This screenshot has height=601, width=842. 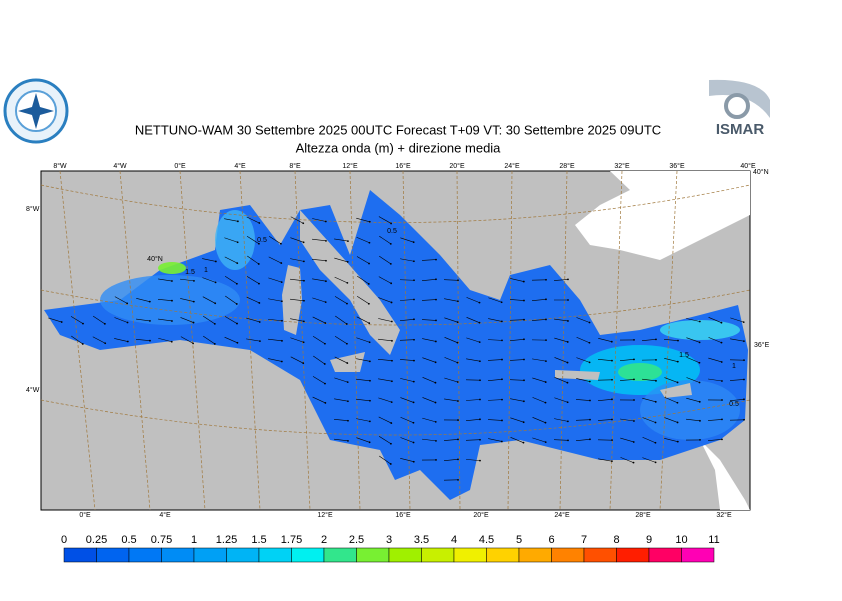 What do you see at coordinates (392, 231) in the screenshot?
I see `contour-label: 0.5` at bounding box center [392, 231].